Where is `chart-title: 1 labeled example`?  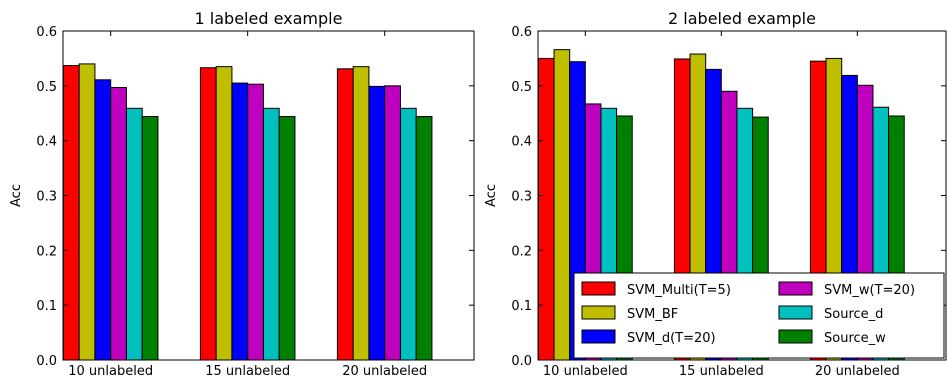 chart-title: 1 labeled example is located at coordinates (269, 18).